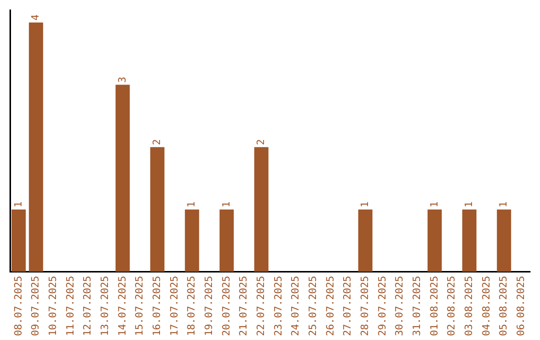  I want to click on x-tick-label: 15.07.2025, so click(140, 306).